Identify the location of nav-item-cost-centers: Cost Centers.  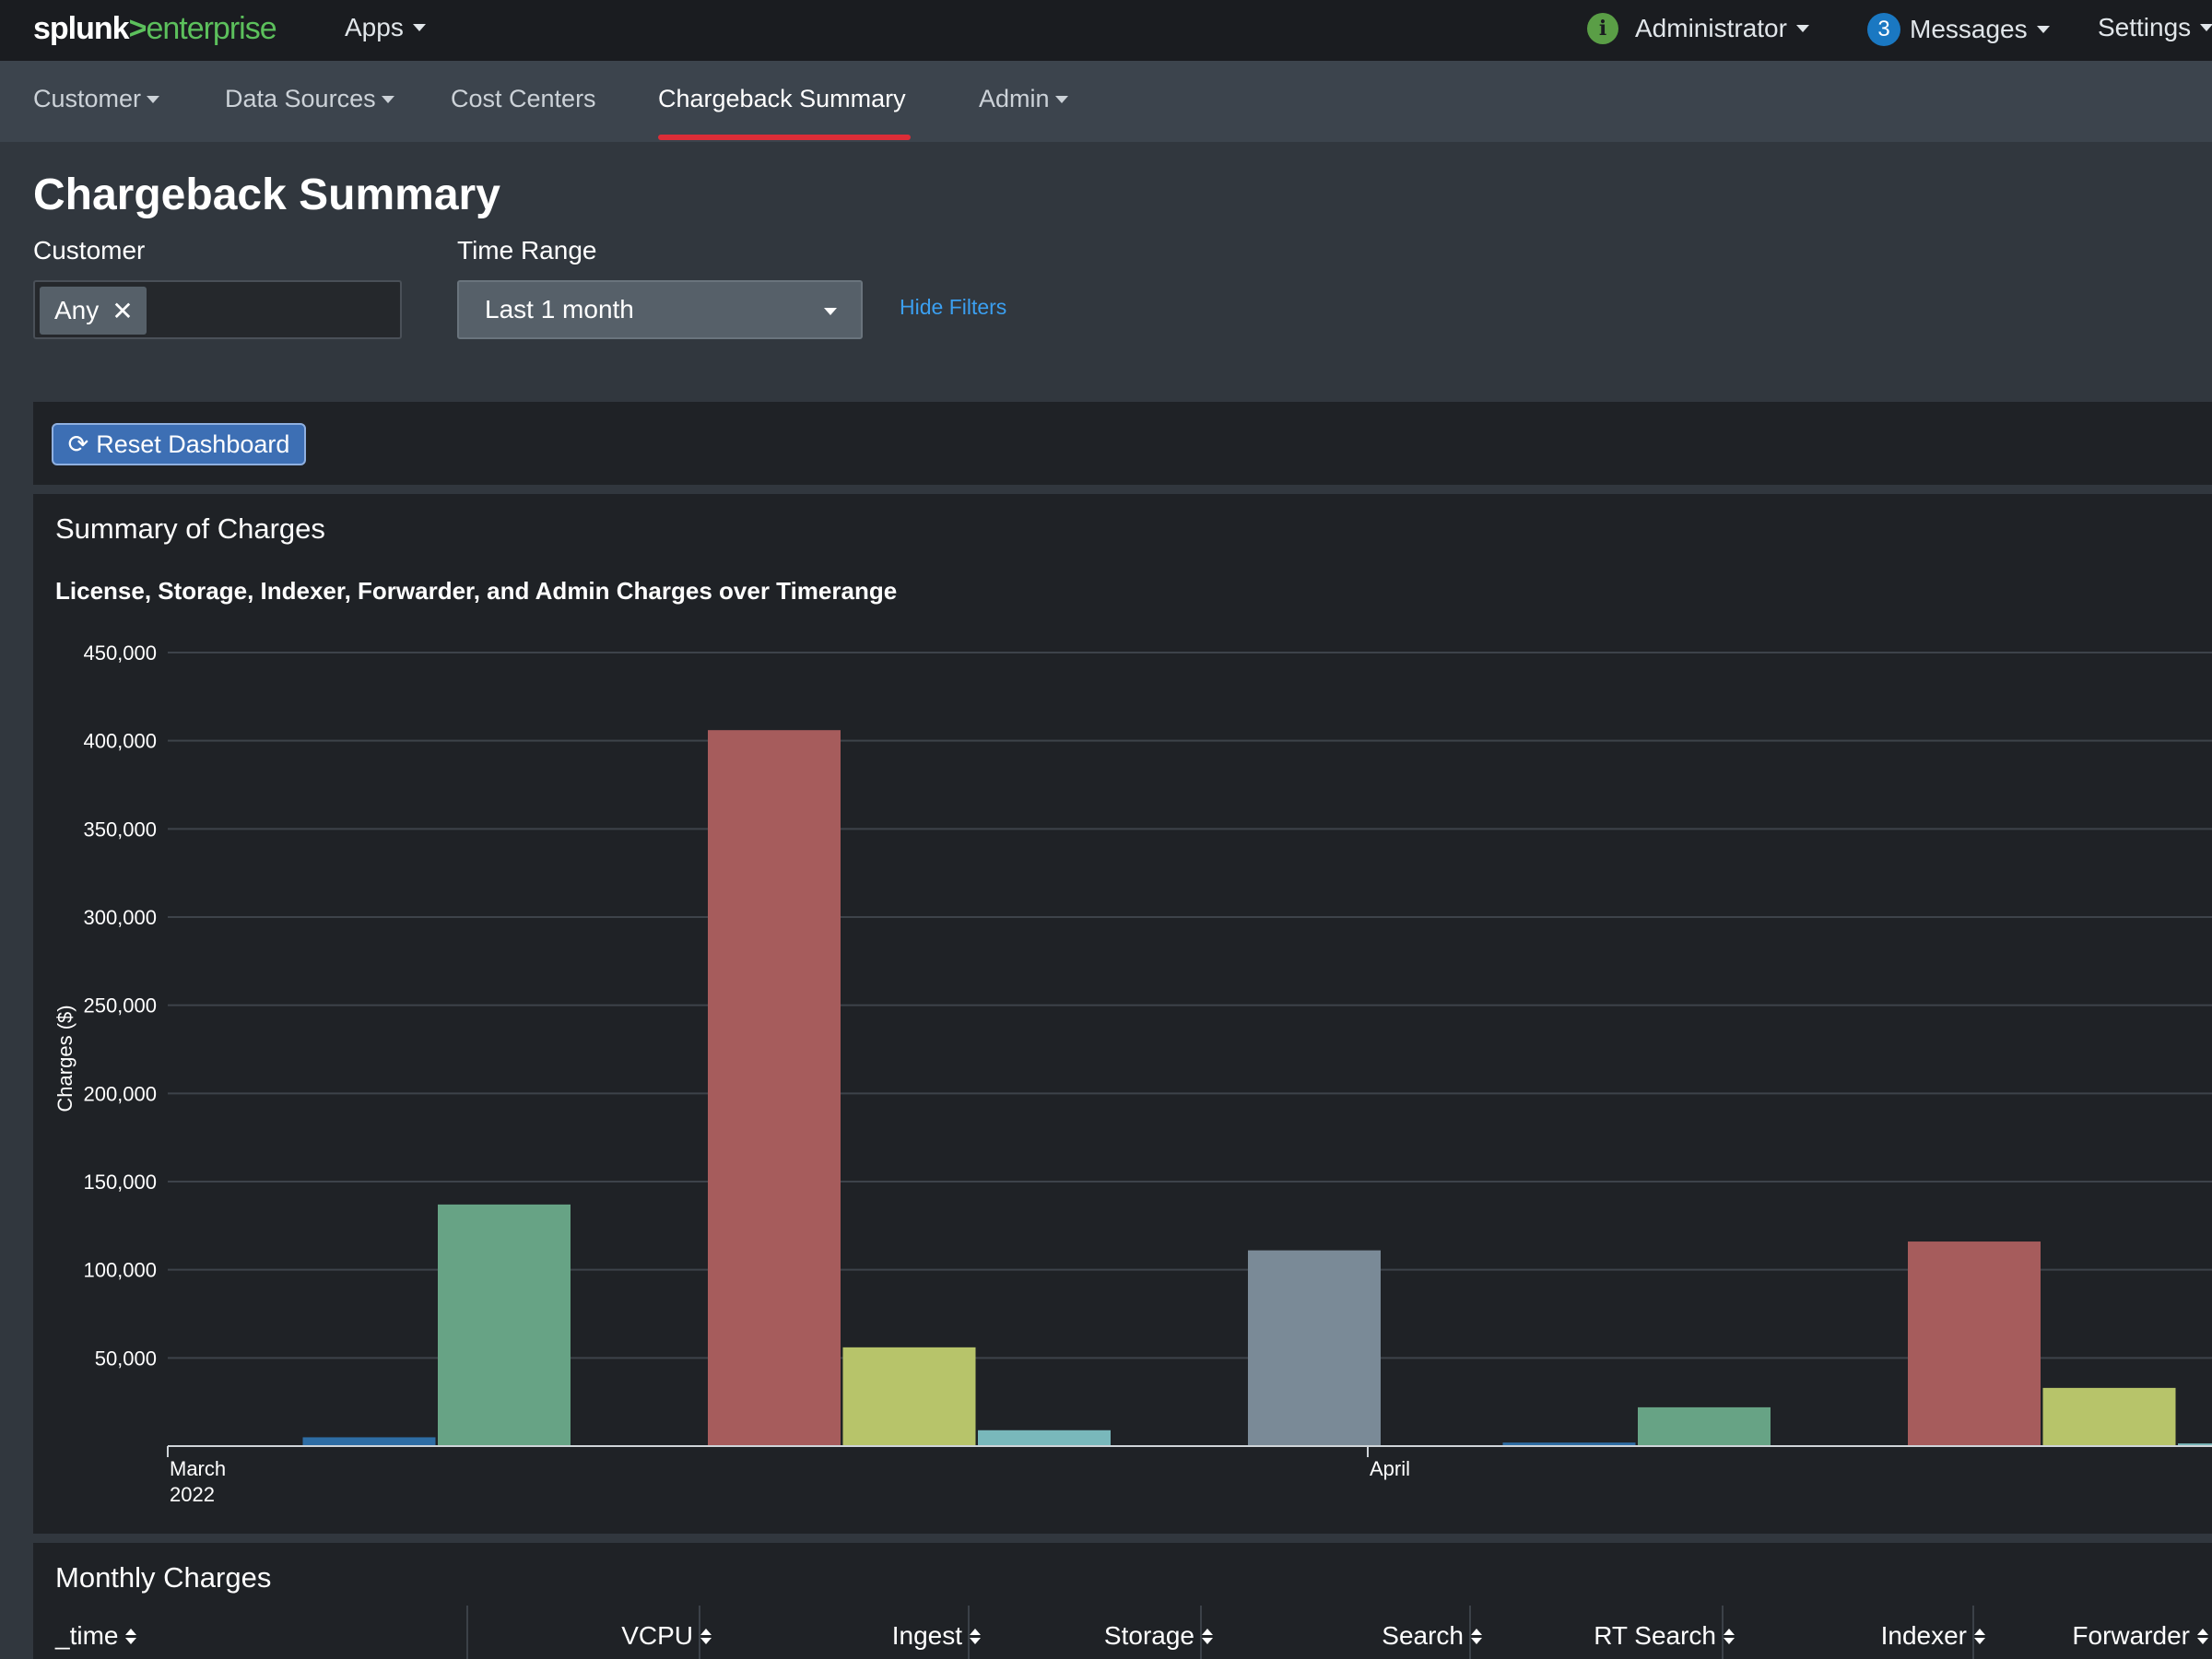
(523, 99).